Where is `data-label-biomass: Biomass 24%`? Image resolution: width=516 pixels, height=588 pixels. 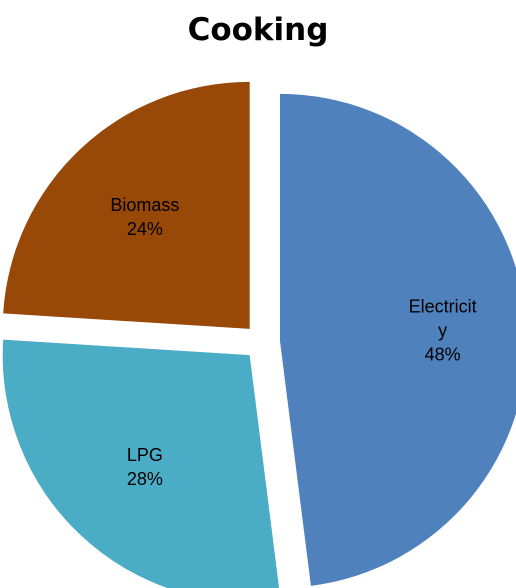
data-label-biomass: Biomass 24% is located at coordinates (144, 217).